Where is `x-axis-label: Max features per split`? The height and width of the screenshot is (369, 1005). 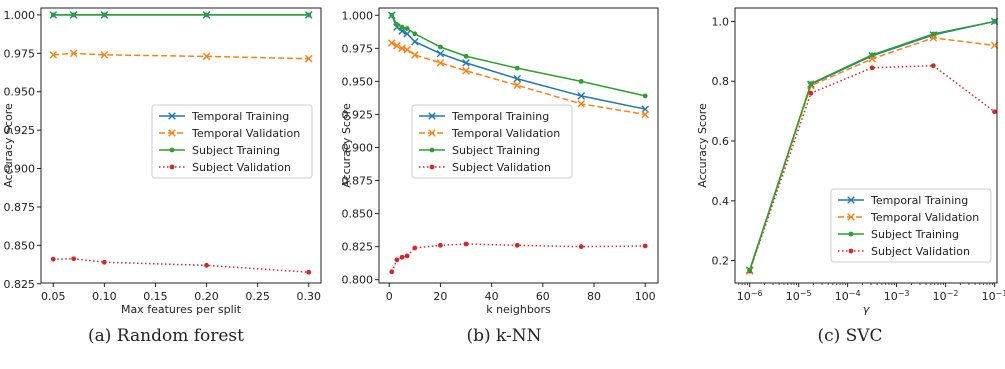 x-axis-label: Max features per split is located at coordinates (181, 309).